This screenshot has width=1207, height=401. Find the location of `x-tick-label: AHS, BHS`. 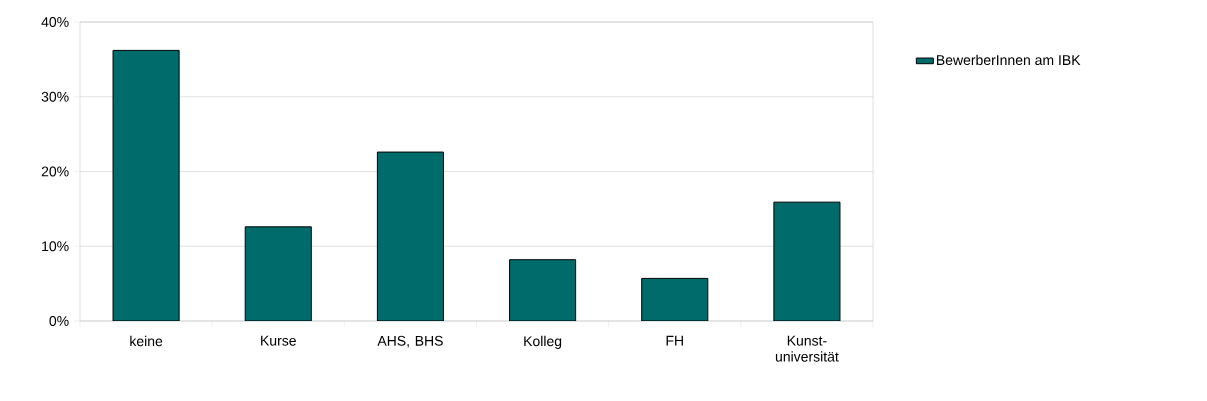

x-tick-label: AHS, BHS is located at coordinates (410, 341).